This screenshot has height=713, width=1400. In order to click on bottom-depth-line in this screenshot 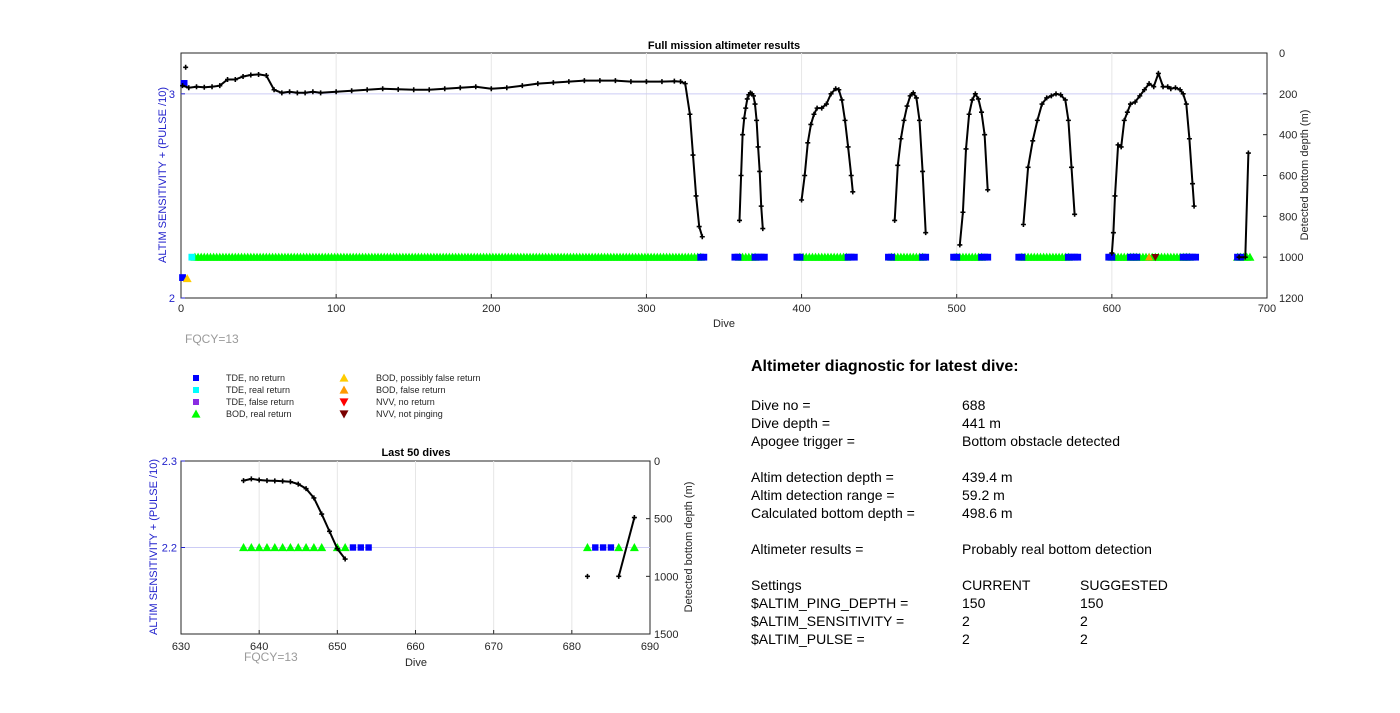, I will do `click(626, 547)`.